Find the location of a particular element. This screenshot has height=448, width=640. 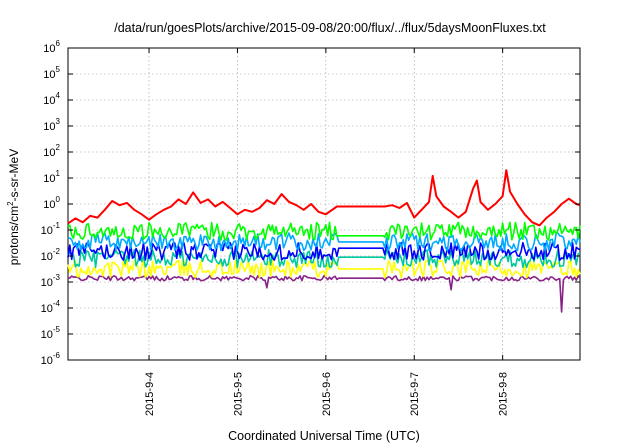

y-axis-label: protons/cm2-s-sr-MeV is located at coordinates (13, 207).